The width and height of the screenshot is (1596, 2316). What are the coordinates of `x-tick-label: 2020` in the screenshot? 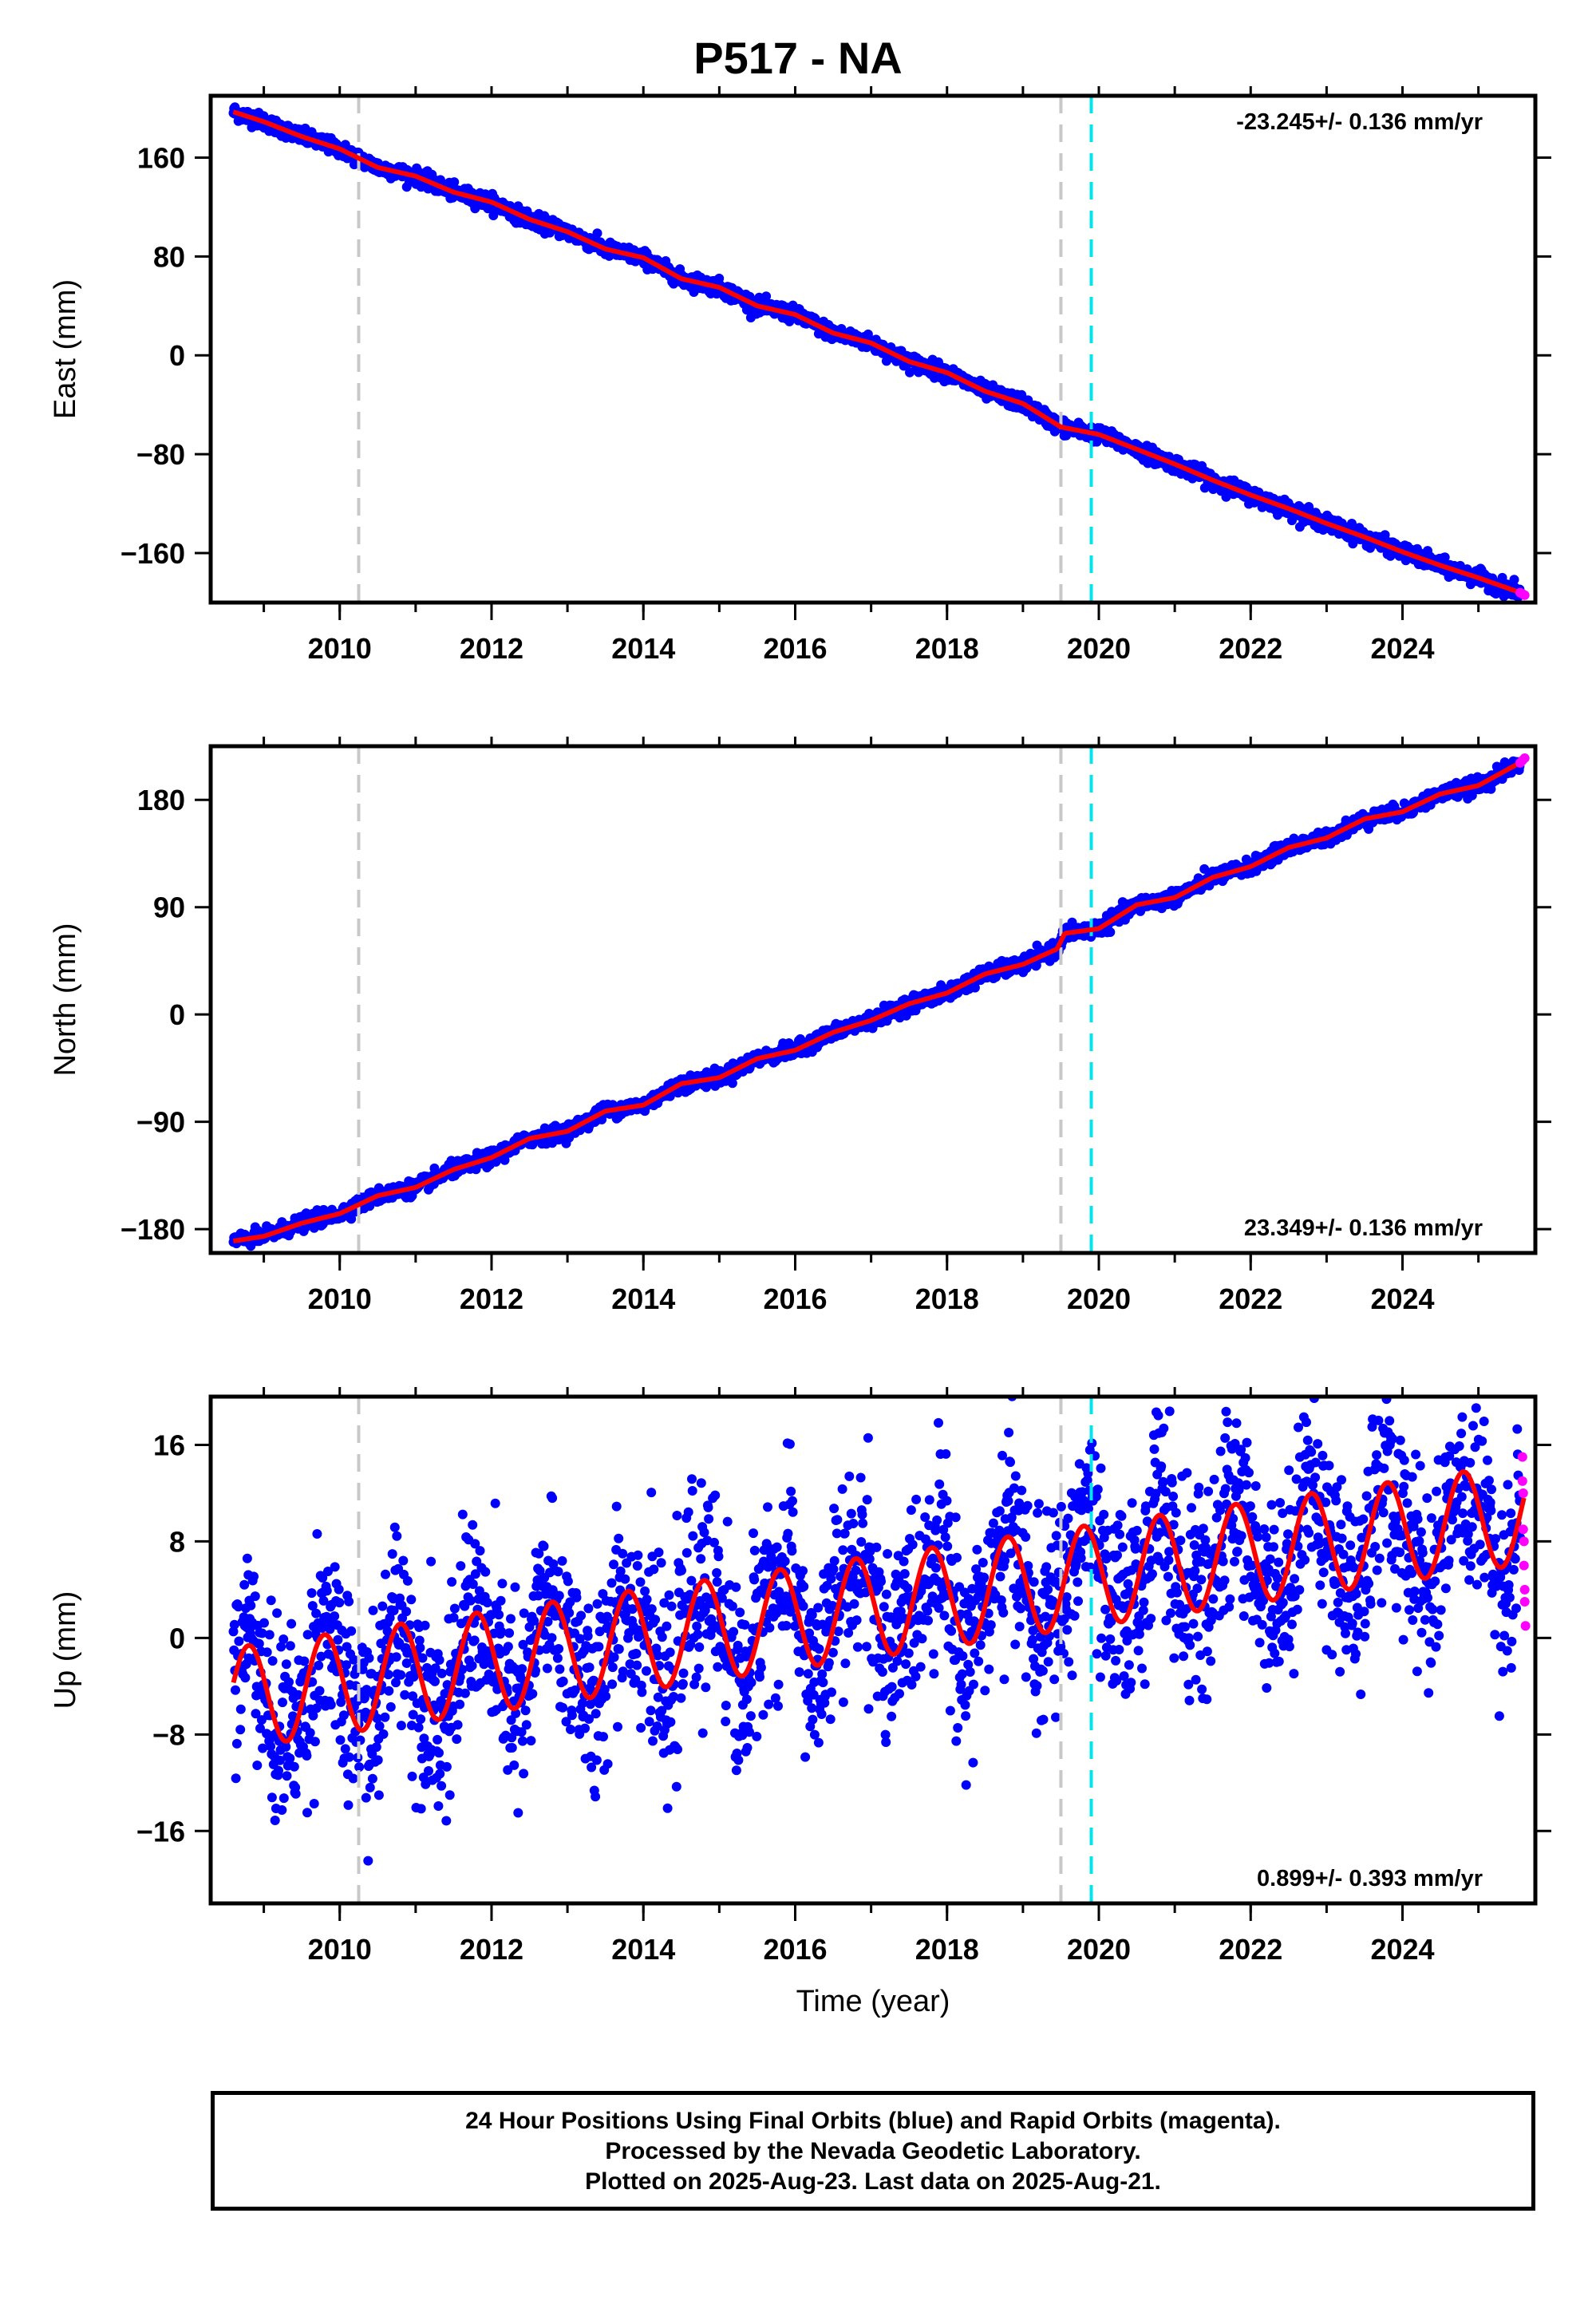 It's located at (1099, 648).